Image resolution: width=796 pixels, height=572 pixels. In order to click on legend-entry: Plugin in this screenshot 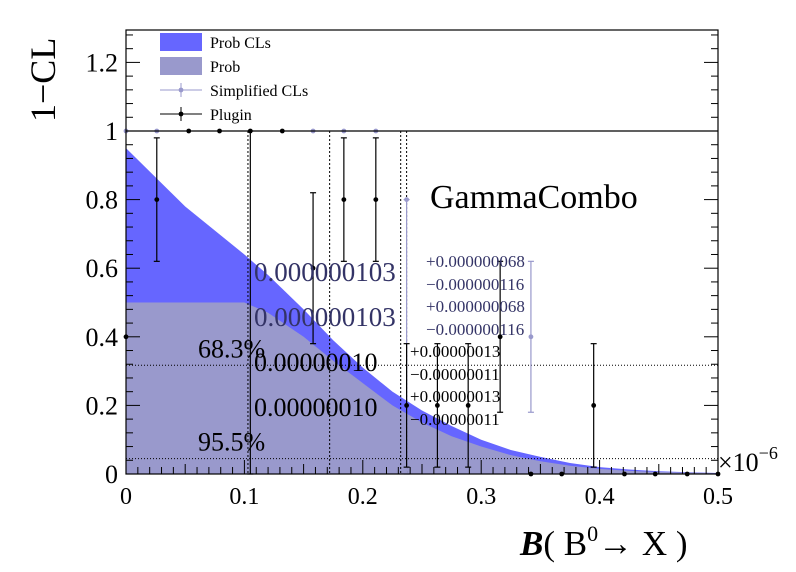, I will do `click(206, 115)`.